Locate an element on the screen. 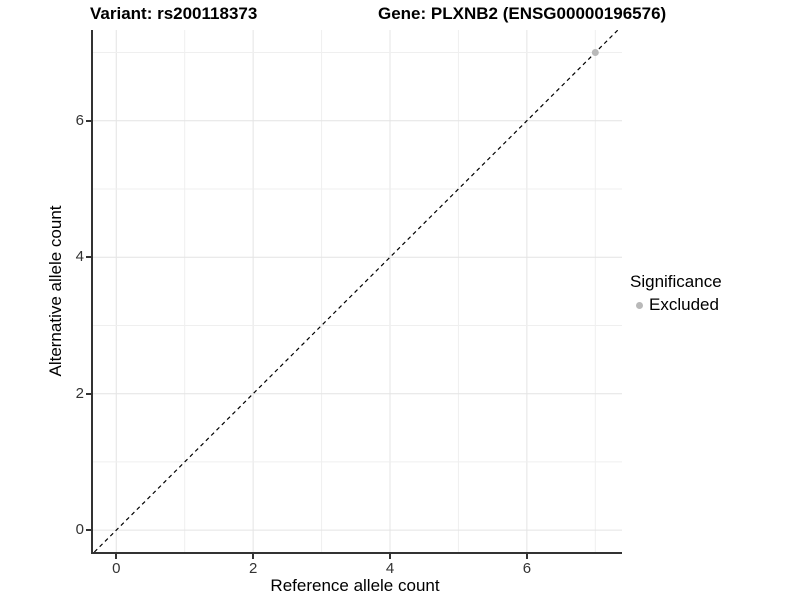 The height and width of the screenshot is (600, 800). x-axis-title: Reference allele count is located at coordinates (355, 585).